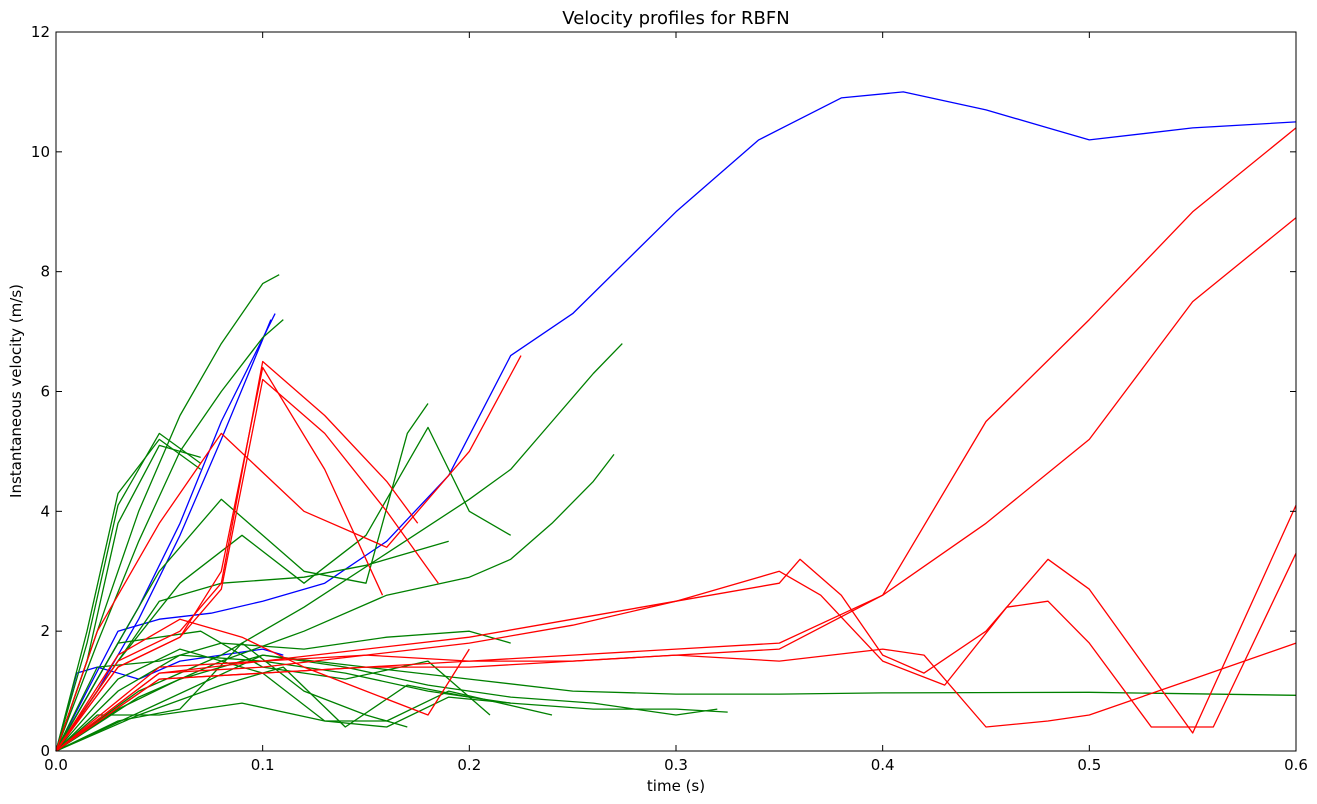 The height and width of the screenshot is (804, 1317). Describe the element at coordinates (883, 765) in the screenshot. I see `x-tick-label: 0.4` at that location.